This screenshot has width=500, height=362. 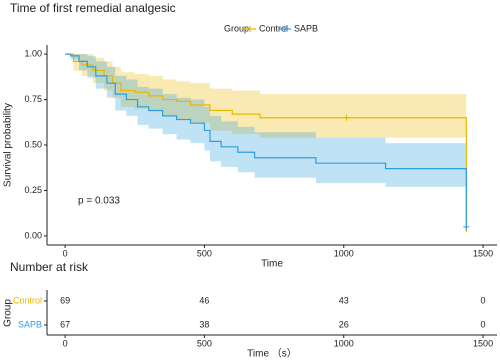 What do you see at coordinates (93, 8) in the screenshot?
I see `chart-title: Time of first remedial analgesic` at bounding box center [93, 8].